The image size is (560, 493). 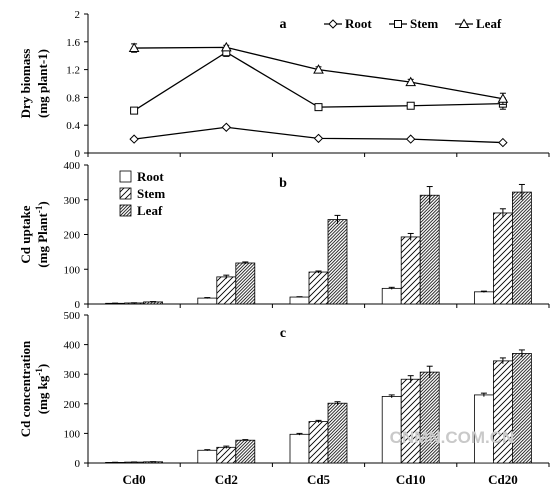 What do you see at coordinates (125, 176) in the screenshot?
I see `legend-swatch-root` at bounding box center [125, 176].